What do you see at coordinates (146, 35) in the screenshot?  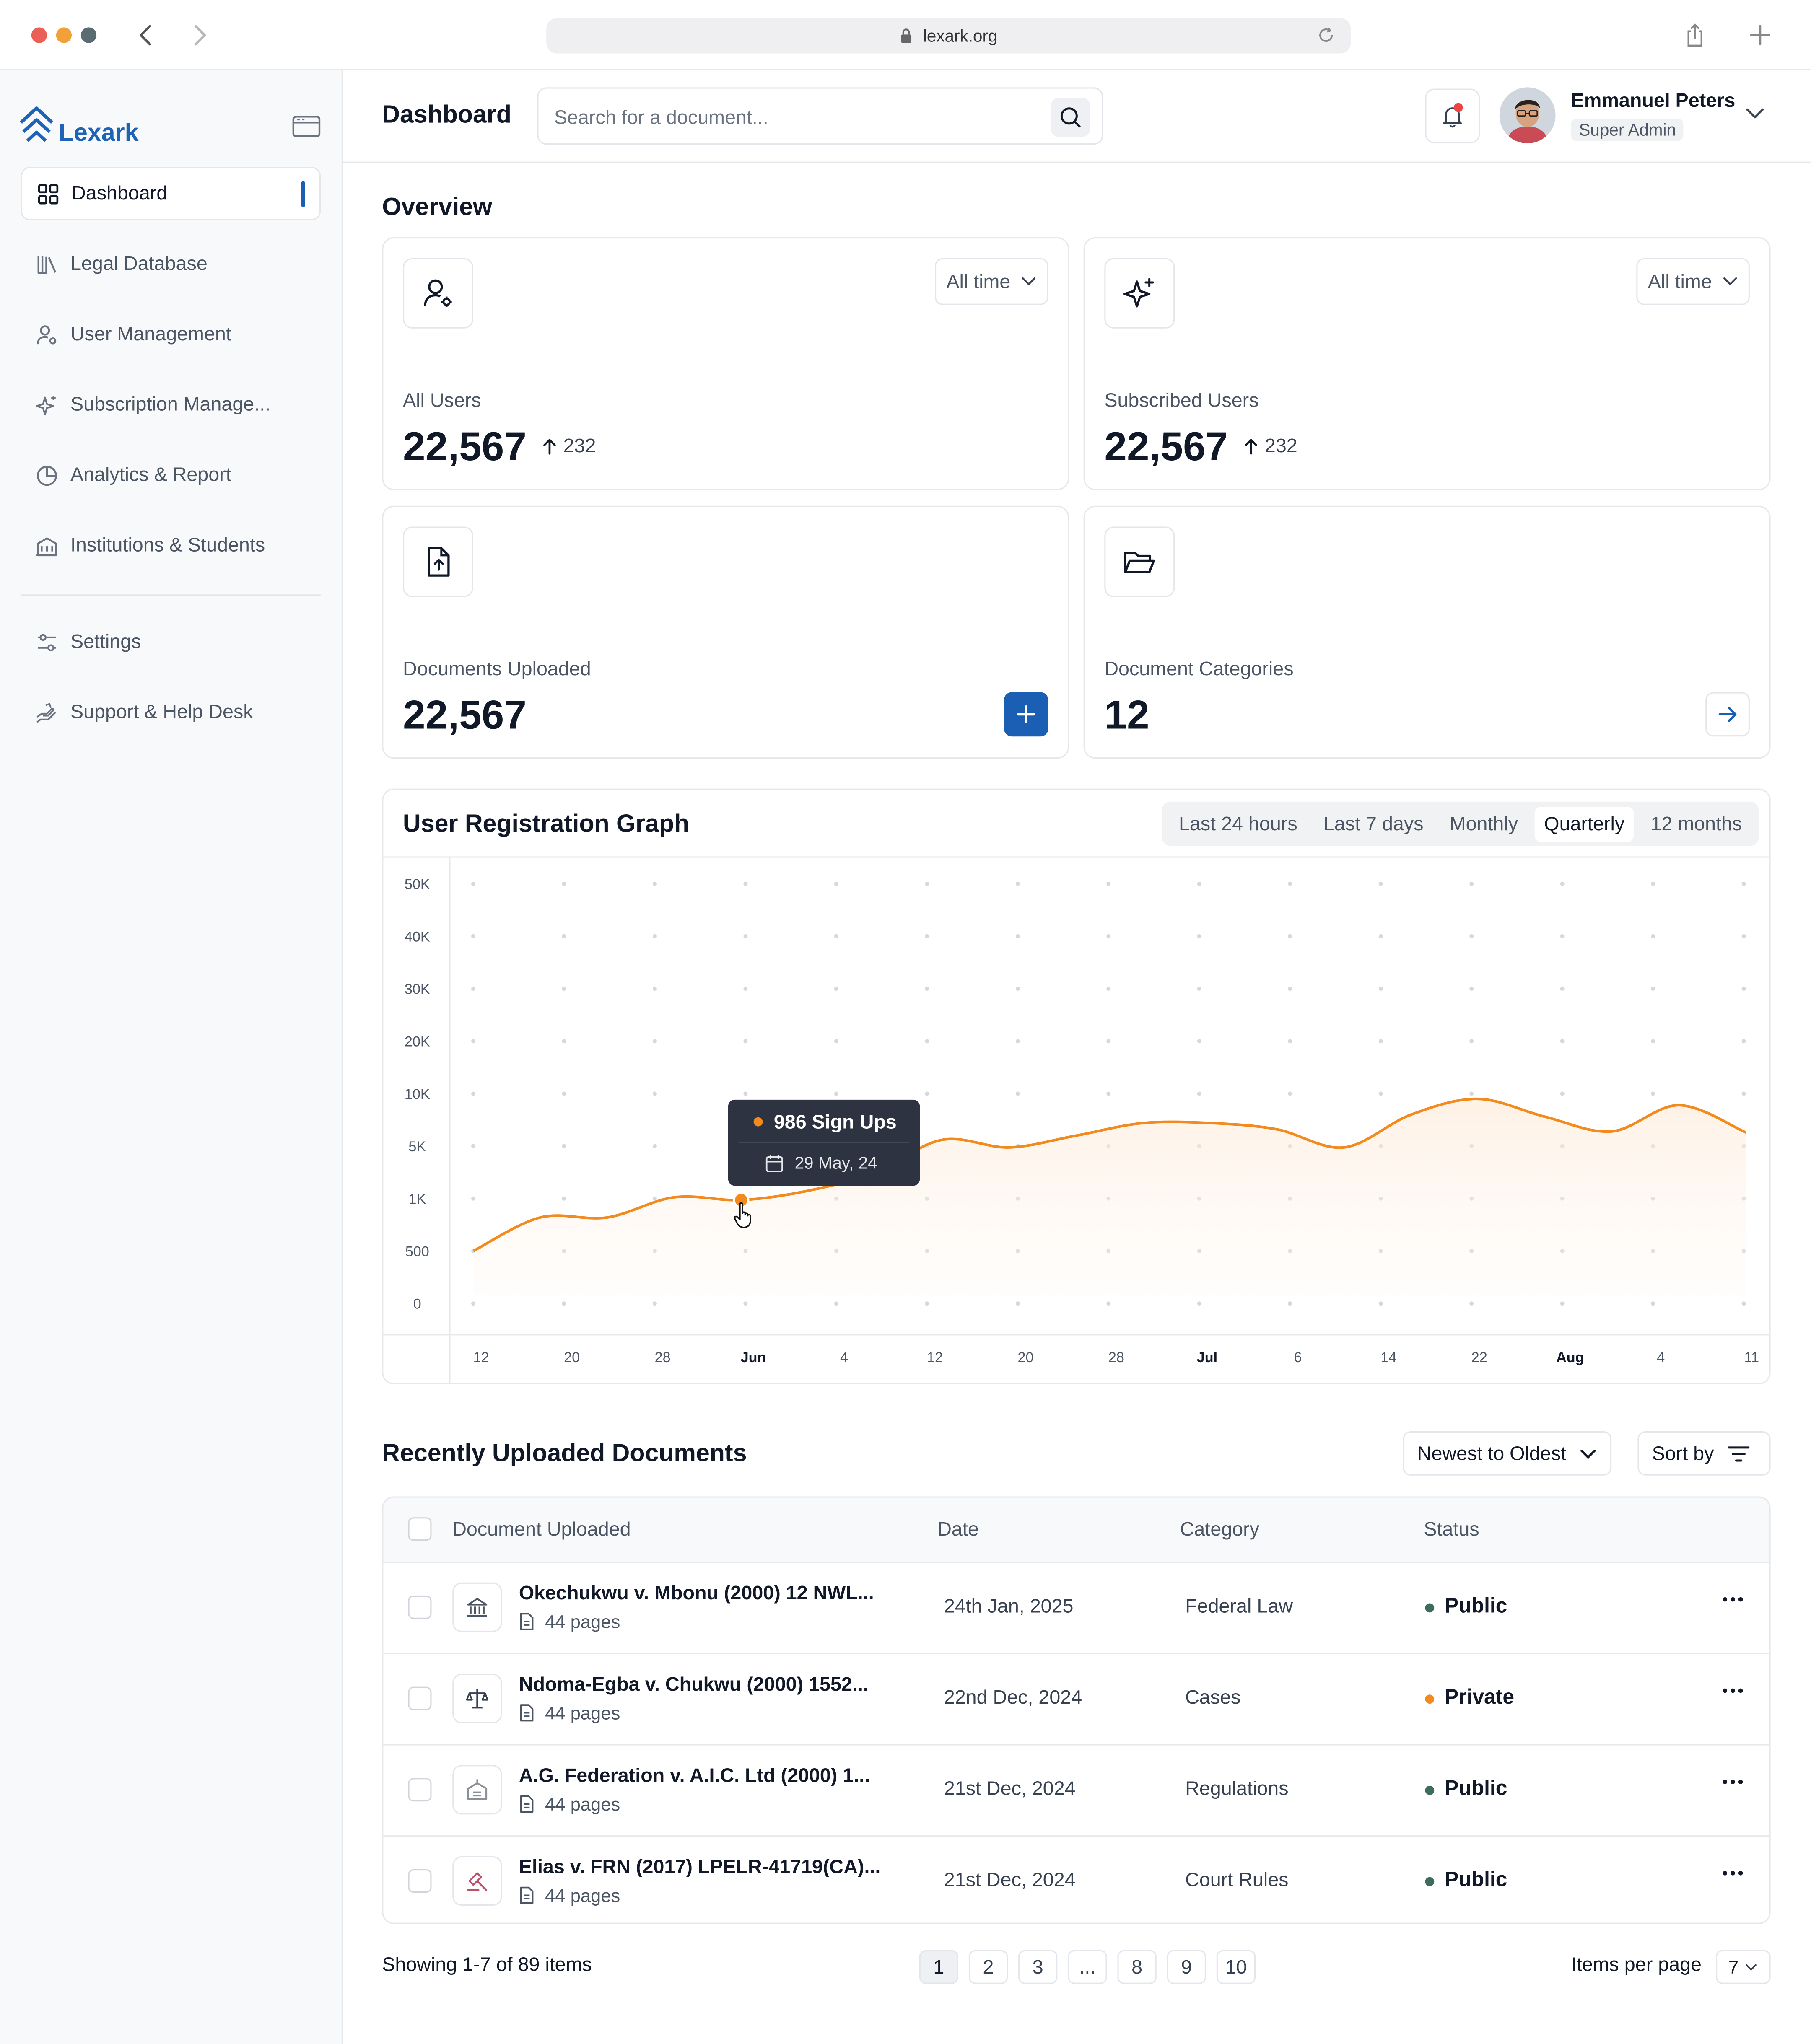 I see `back-arrow-icon` at bounding box center [146, 35].